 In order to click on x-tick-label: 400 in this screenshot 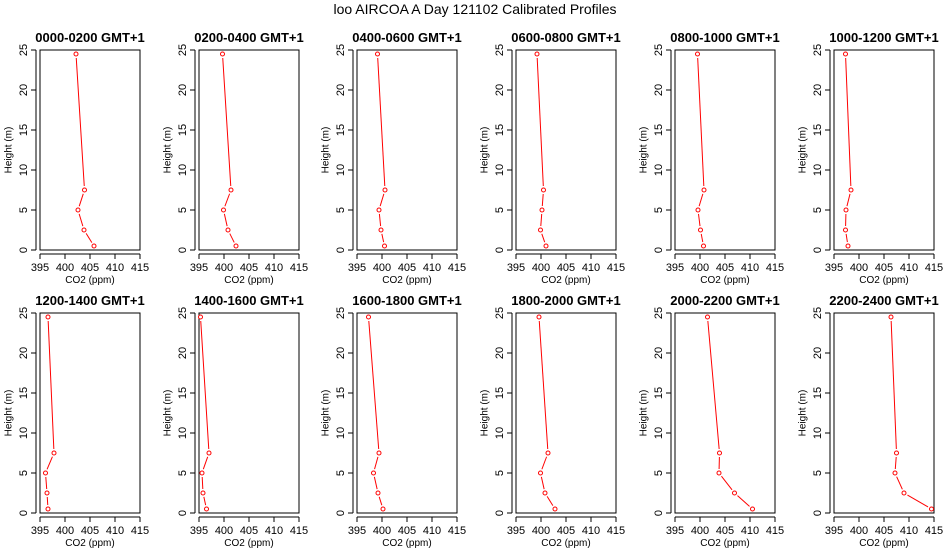, I will do `click(859, 268)`.